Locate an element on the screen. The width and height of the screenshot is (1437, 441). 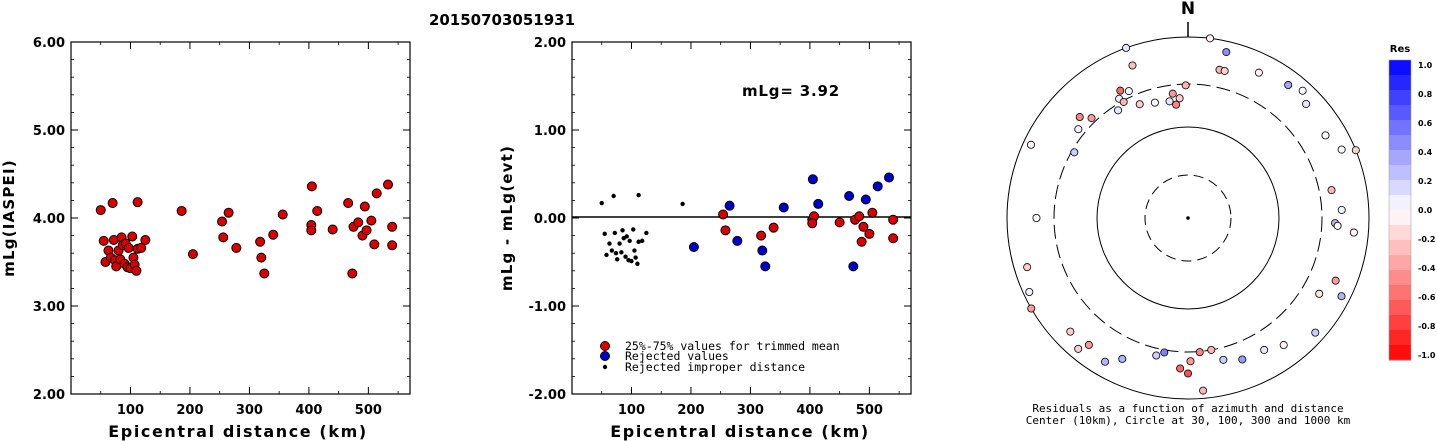
middle-y-tick-label: -1.00 is located at coordinates (547, 307).